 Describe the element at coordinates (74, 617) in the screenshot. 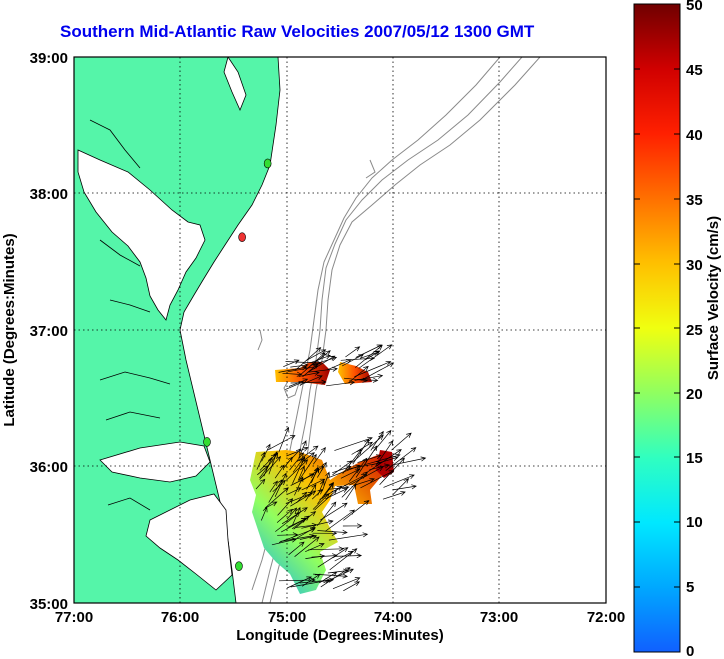

I see `x-tick-label: 77:00` at that location.